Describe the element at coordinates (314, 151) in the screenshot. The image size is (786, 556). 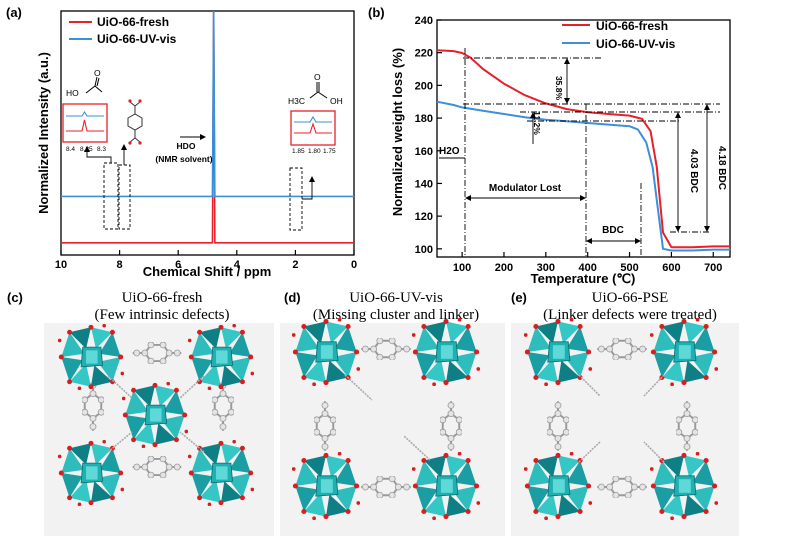
I see `svg-text: 1.80` at that location.